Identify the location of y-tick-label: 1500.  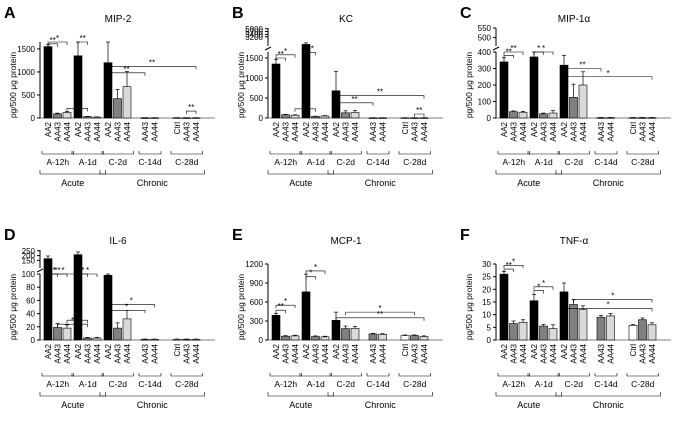
(26, 49).